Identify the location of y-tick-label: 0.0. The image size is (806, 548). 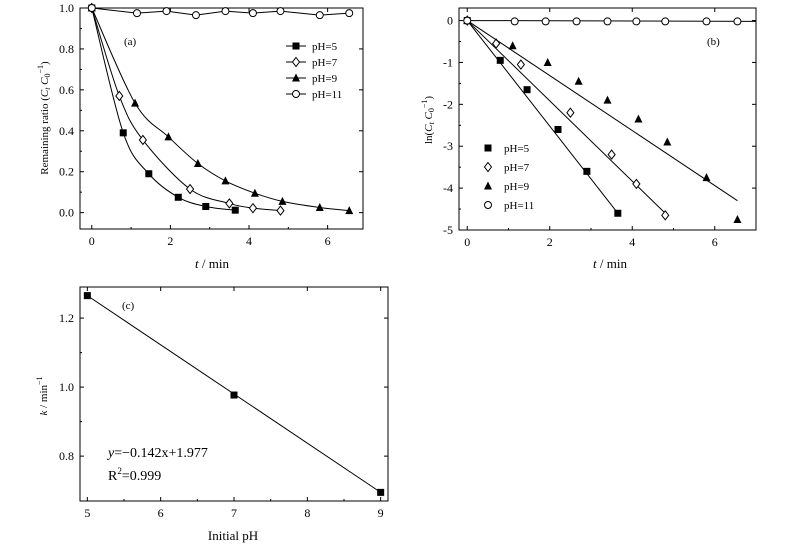
(66, 213).